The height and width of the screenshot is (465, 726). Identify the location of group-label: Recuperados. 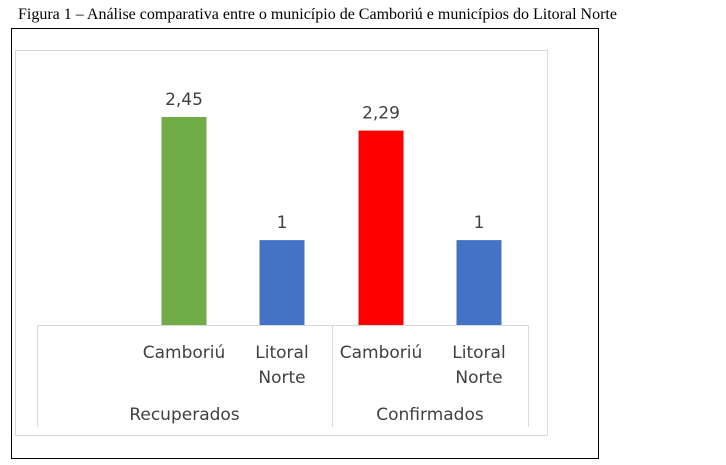
(184, 415).